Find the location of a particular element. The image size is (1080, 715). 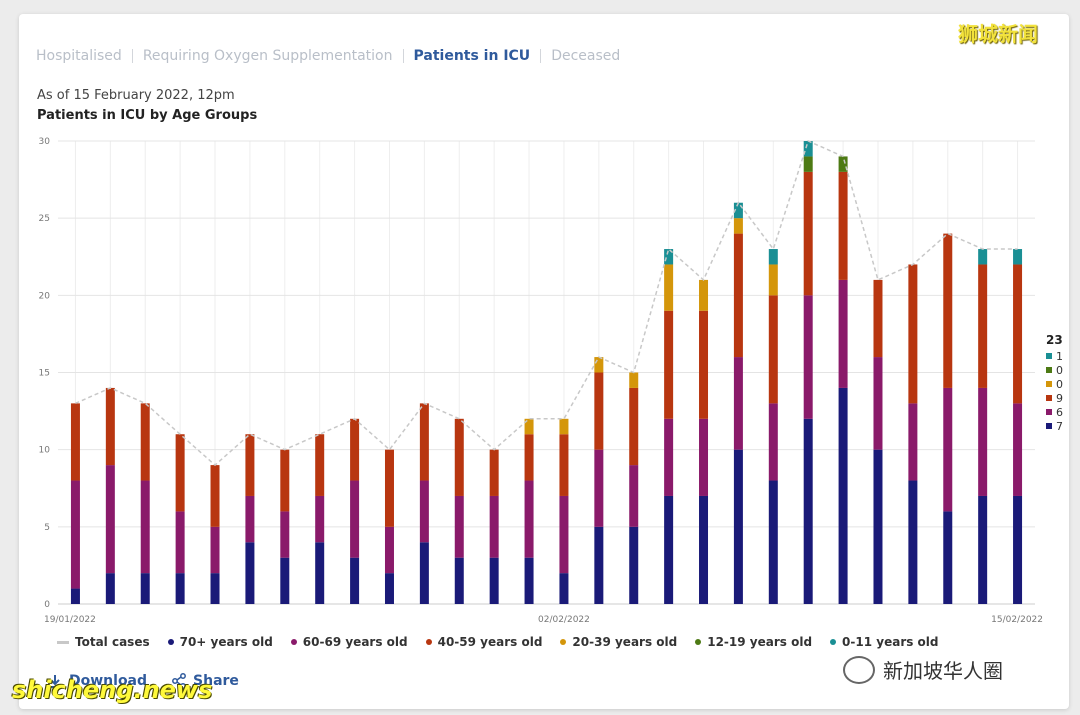

legend-swatch is located at coordinates (698, 642).